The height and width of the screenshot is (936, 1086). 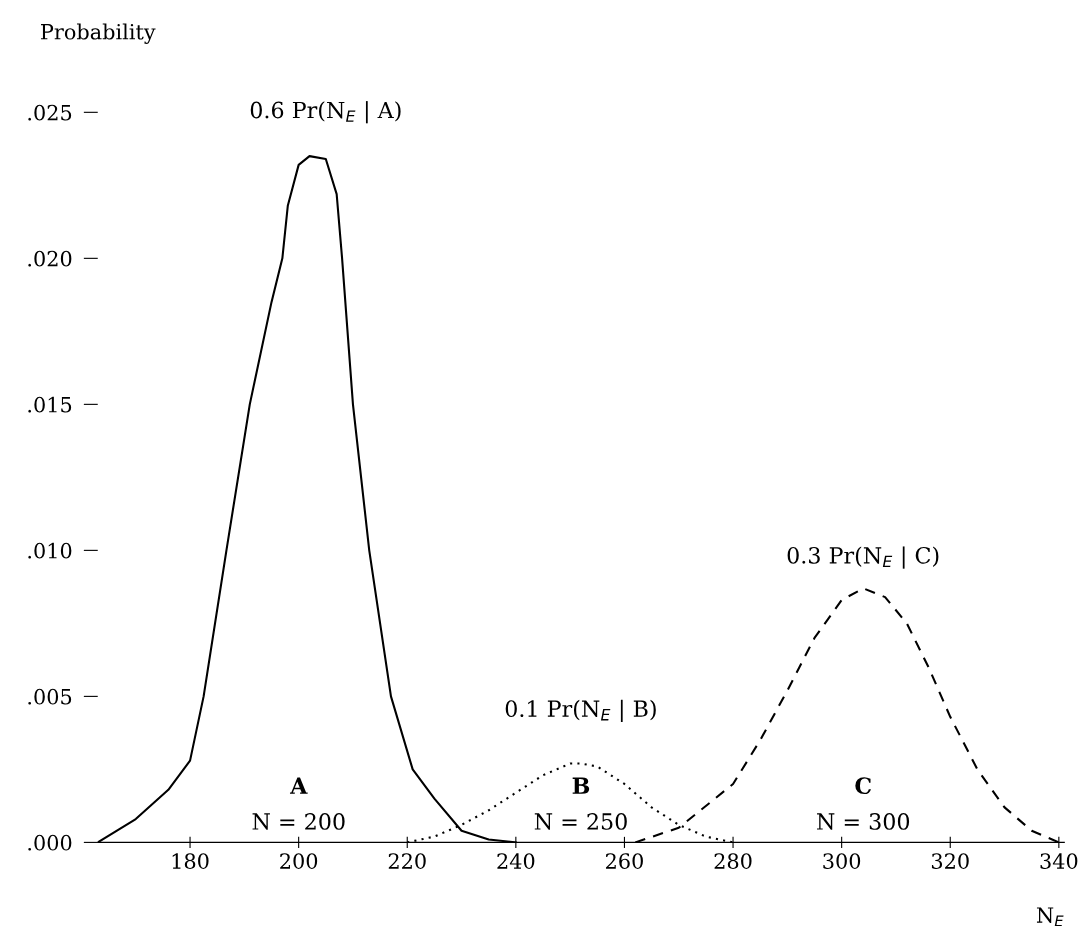 I want to click on y-axis-title: Probability, so click(x=98, y=33).